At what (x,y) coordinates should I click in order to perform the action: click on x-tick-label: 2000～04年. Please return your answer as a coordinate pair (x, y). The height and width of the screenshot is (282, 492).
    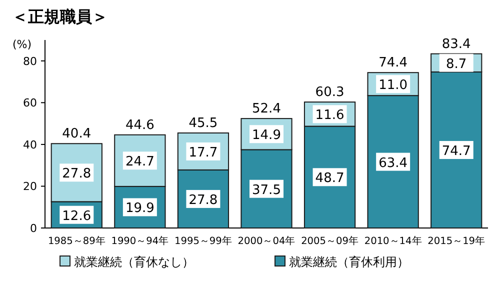
    Looking at the image, I should click on (267, 241).